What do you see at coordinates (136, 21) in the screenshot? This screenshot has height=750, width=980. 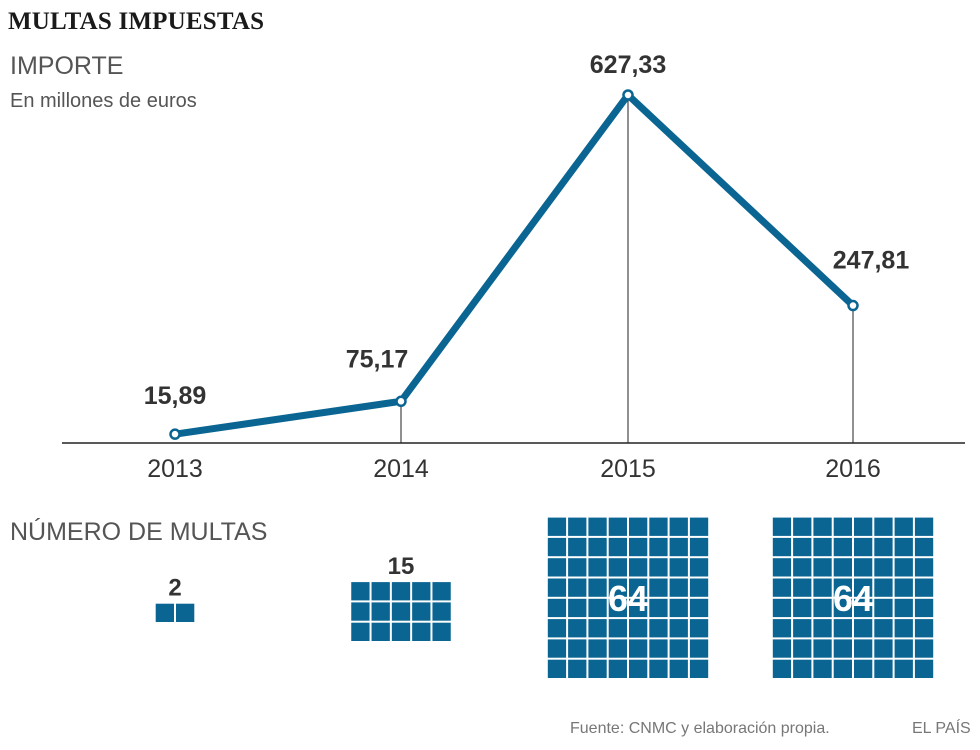 I see `chart-title: MULTAS IMPUESTAS` at bounding box center [136, 21].